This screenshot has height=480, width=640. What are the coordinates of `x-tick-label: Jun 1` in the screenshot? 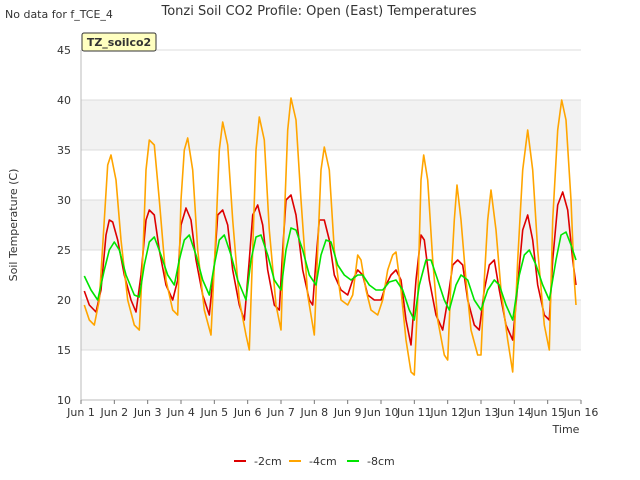 It's located at (80, 412).